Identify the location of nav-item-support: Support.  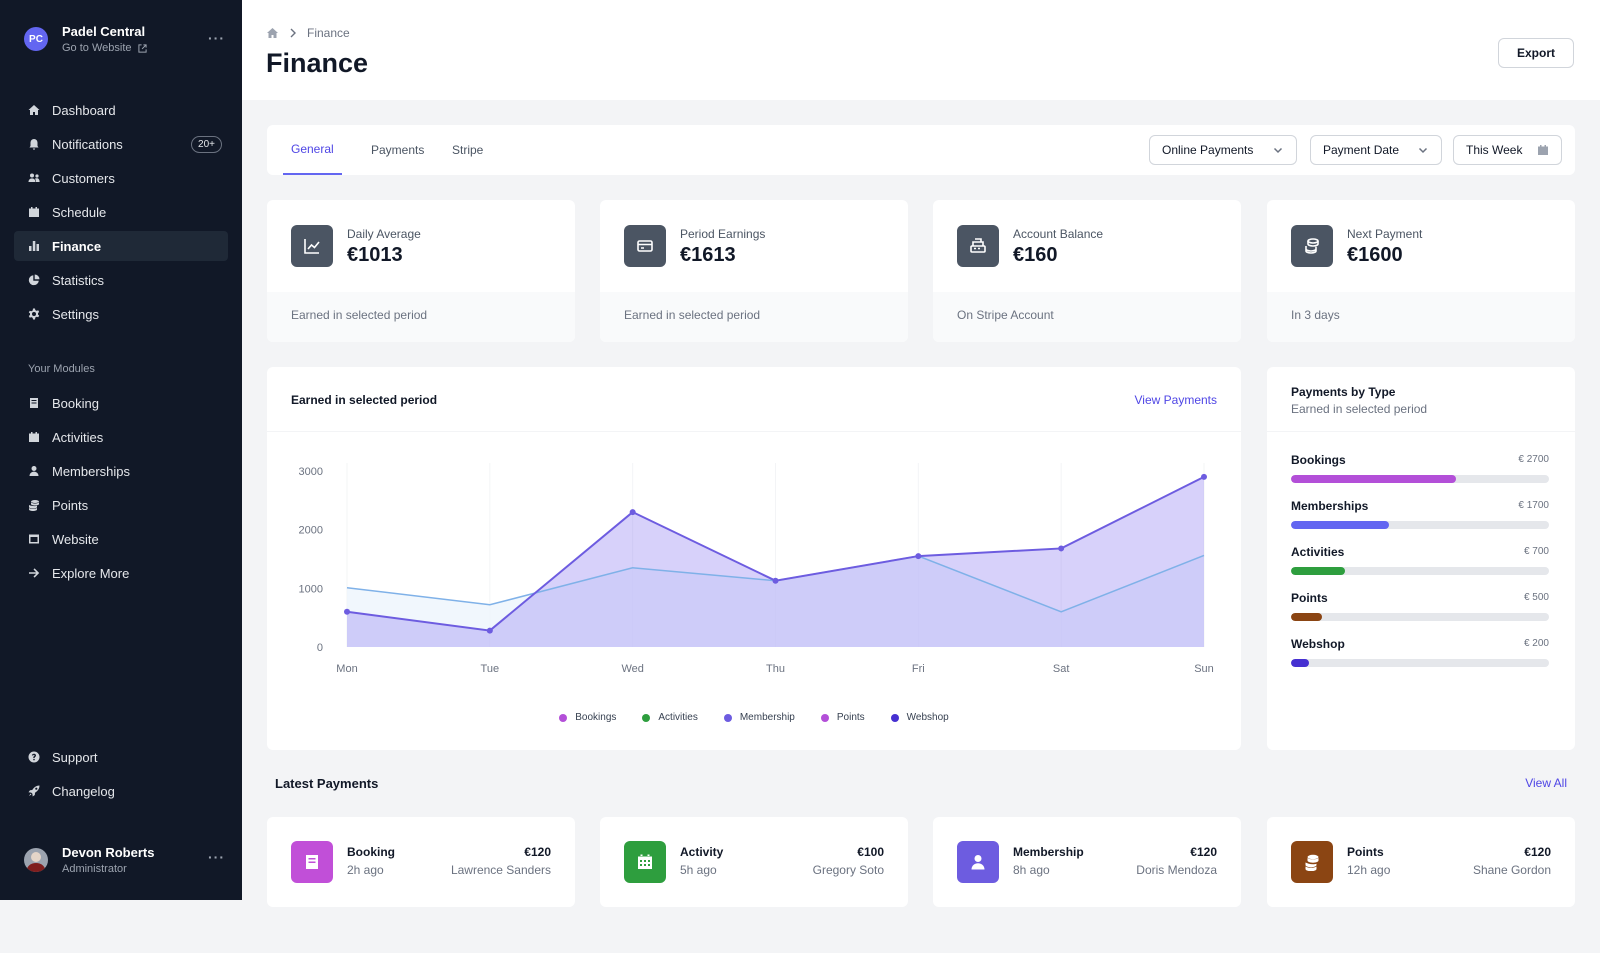
(121, 757).